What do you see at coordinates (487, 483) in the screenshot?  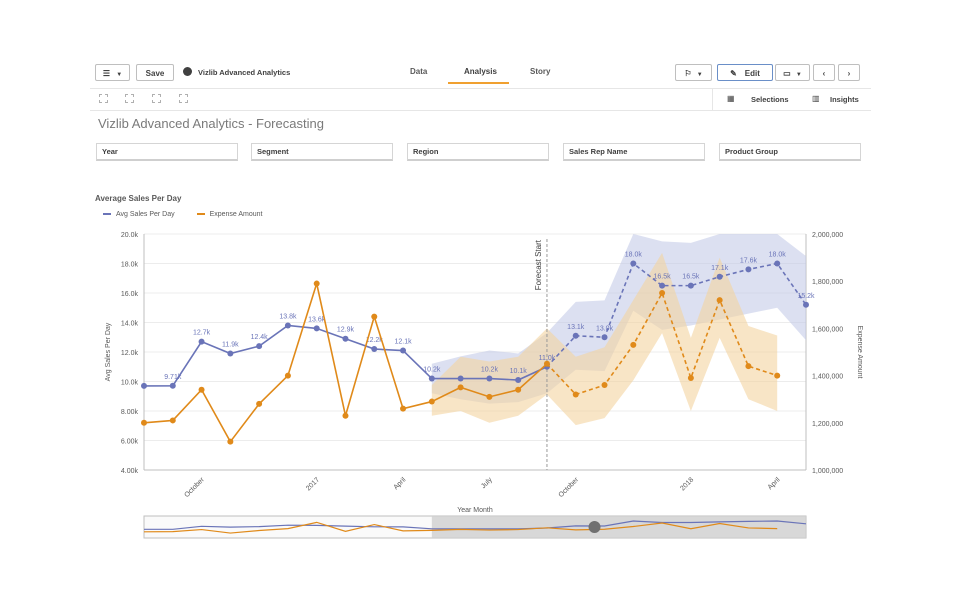 I see `x-tick-label: July` at bounding box center [487, 483].